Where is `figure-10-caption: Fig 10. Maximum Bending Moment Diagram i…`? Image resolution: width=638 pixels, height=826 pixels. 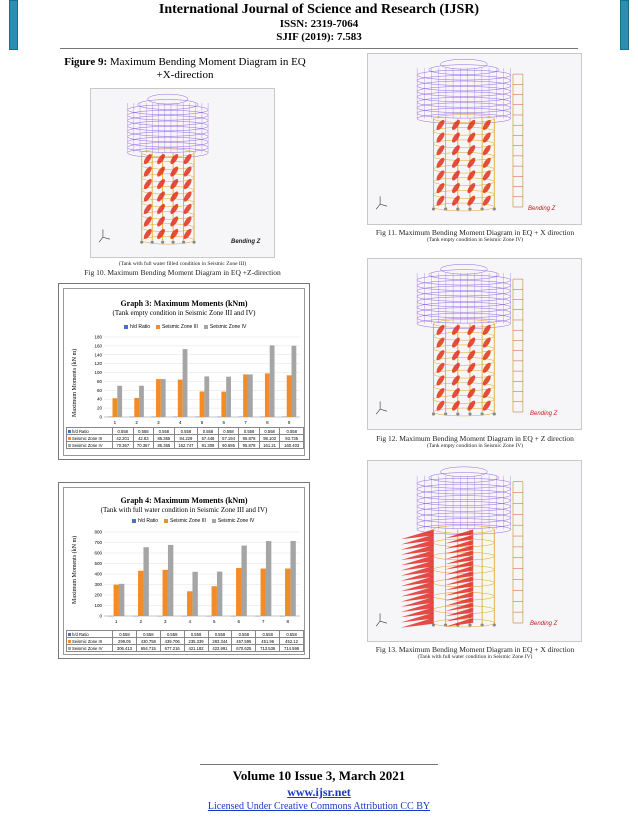
figure-10-caption: Fig 10. Maximum Bending Moment Diagram i… is located at coordinates (182, 272).